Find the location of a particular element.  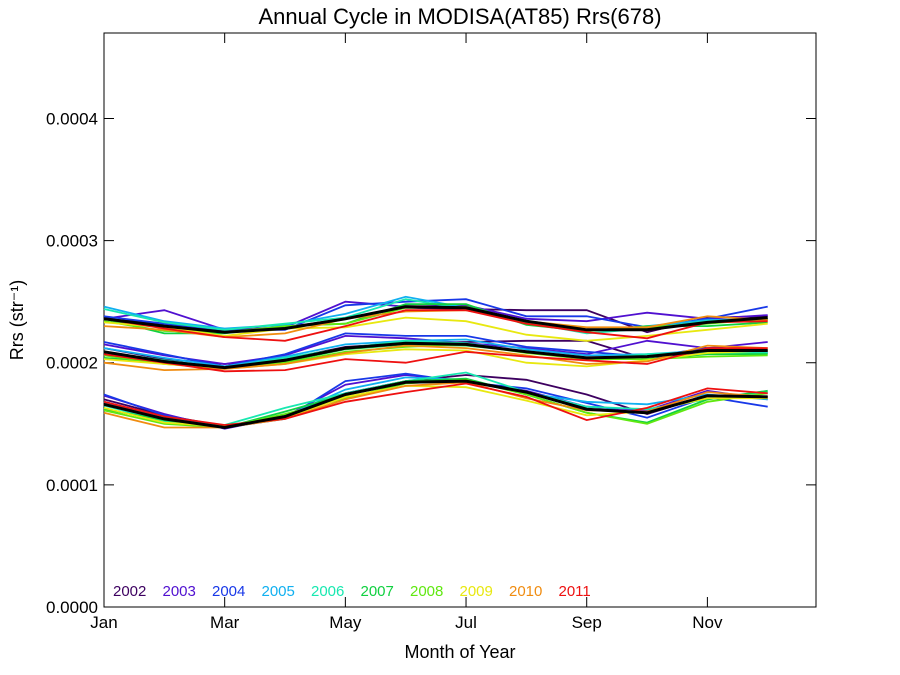

legend-entry-2004: 2004 is located at coordinates (228, 591).